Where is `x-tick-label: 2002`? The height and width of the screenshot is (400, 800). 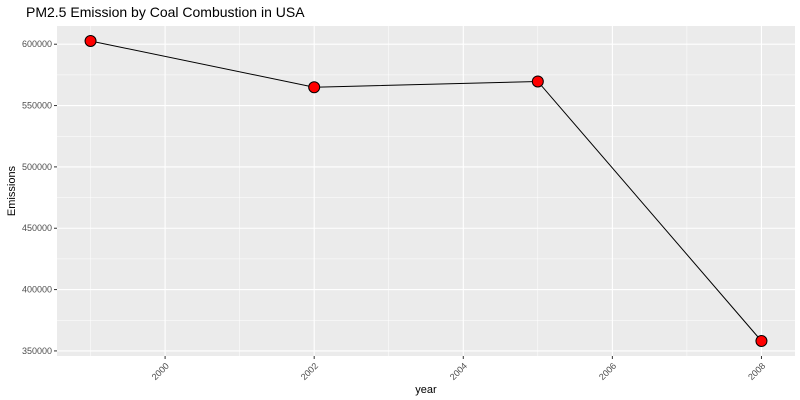
x-tick-label: 2002 is located at coordinates (309, 371).